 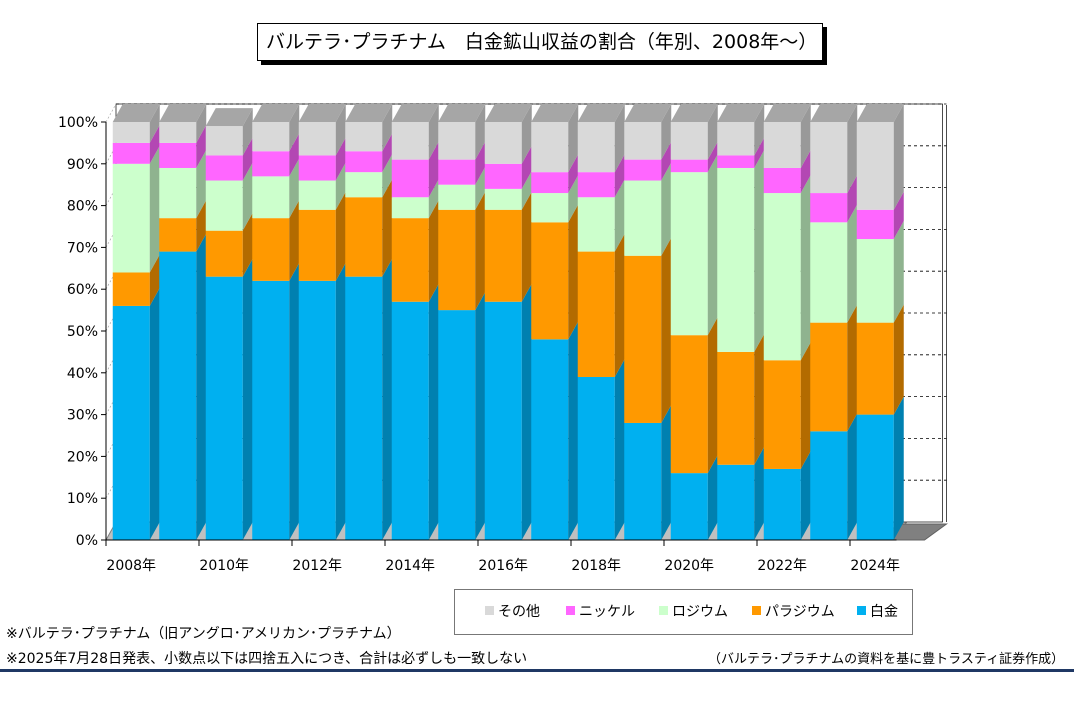 I want to click on bar-segment-2016年-ロジウム, so click(x=503, y=199).